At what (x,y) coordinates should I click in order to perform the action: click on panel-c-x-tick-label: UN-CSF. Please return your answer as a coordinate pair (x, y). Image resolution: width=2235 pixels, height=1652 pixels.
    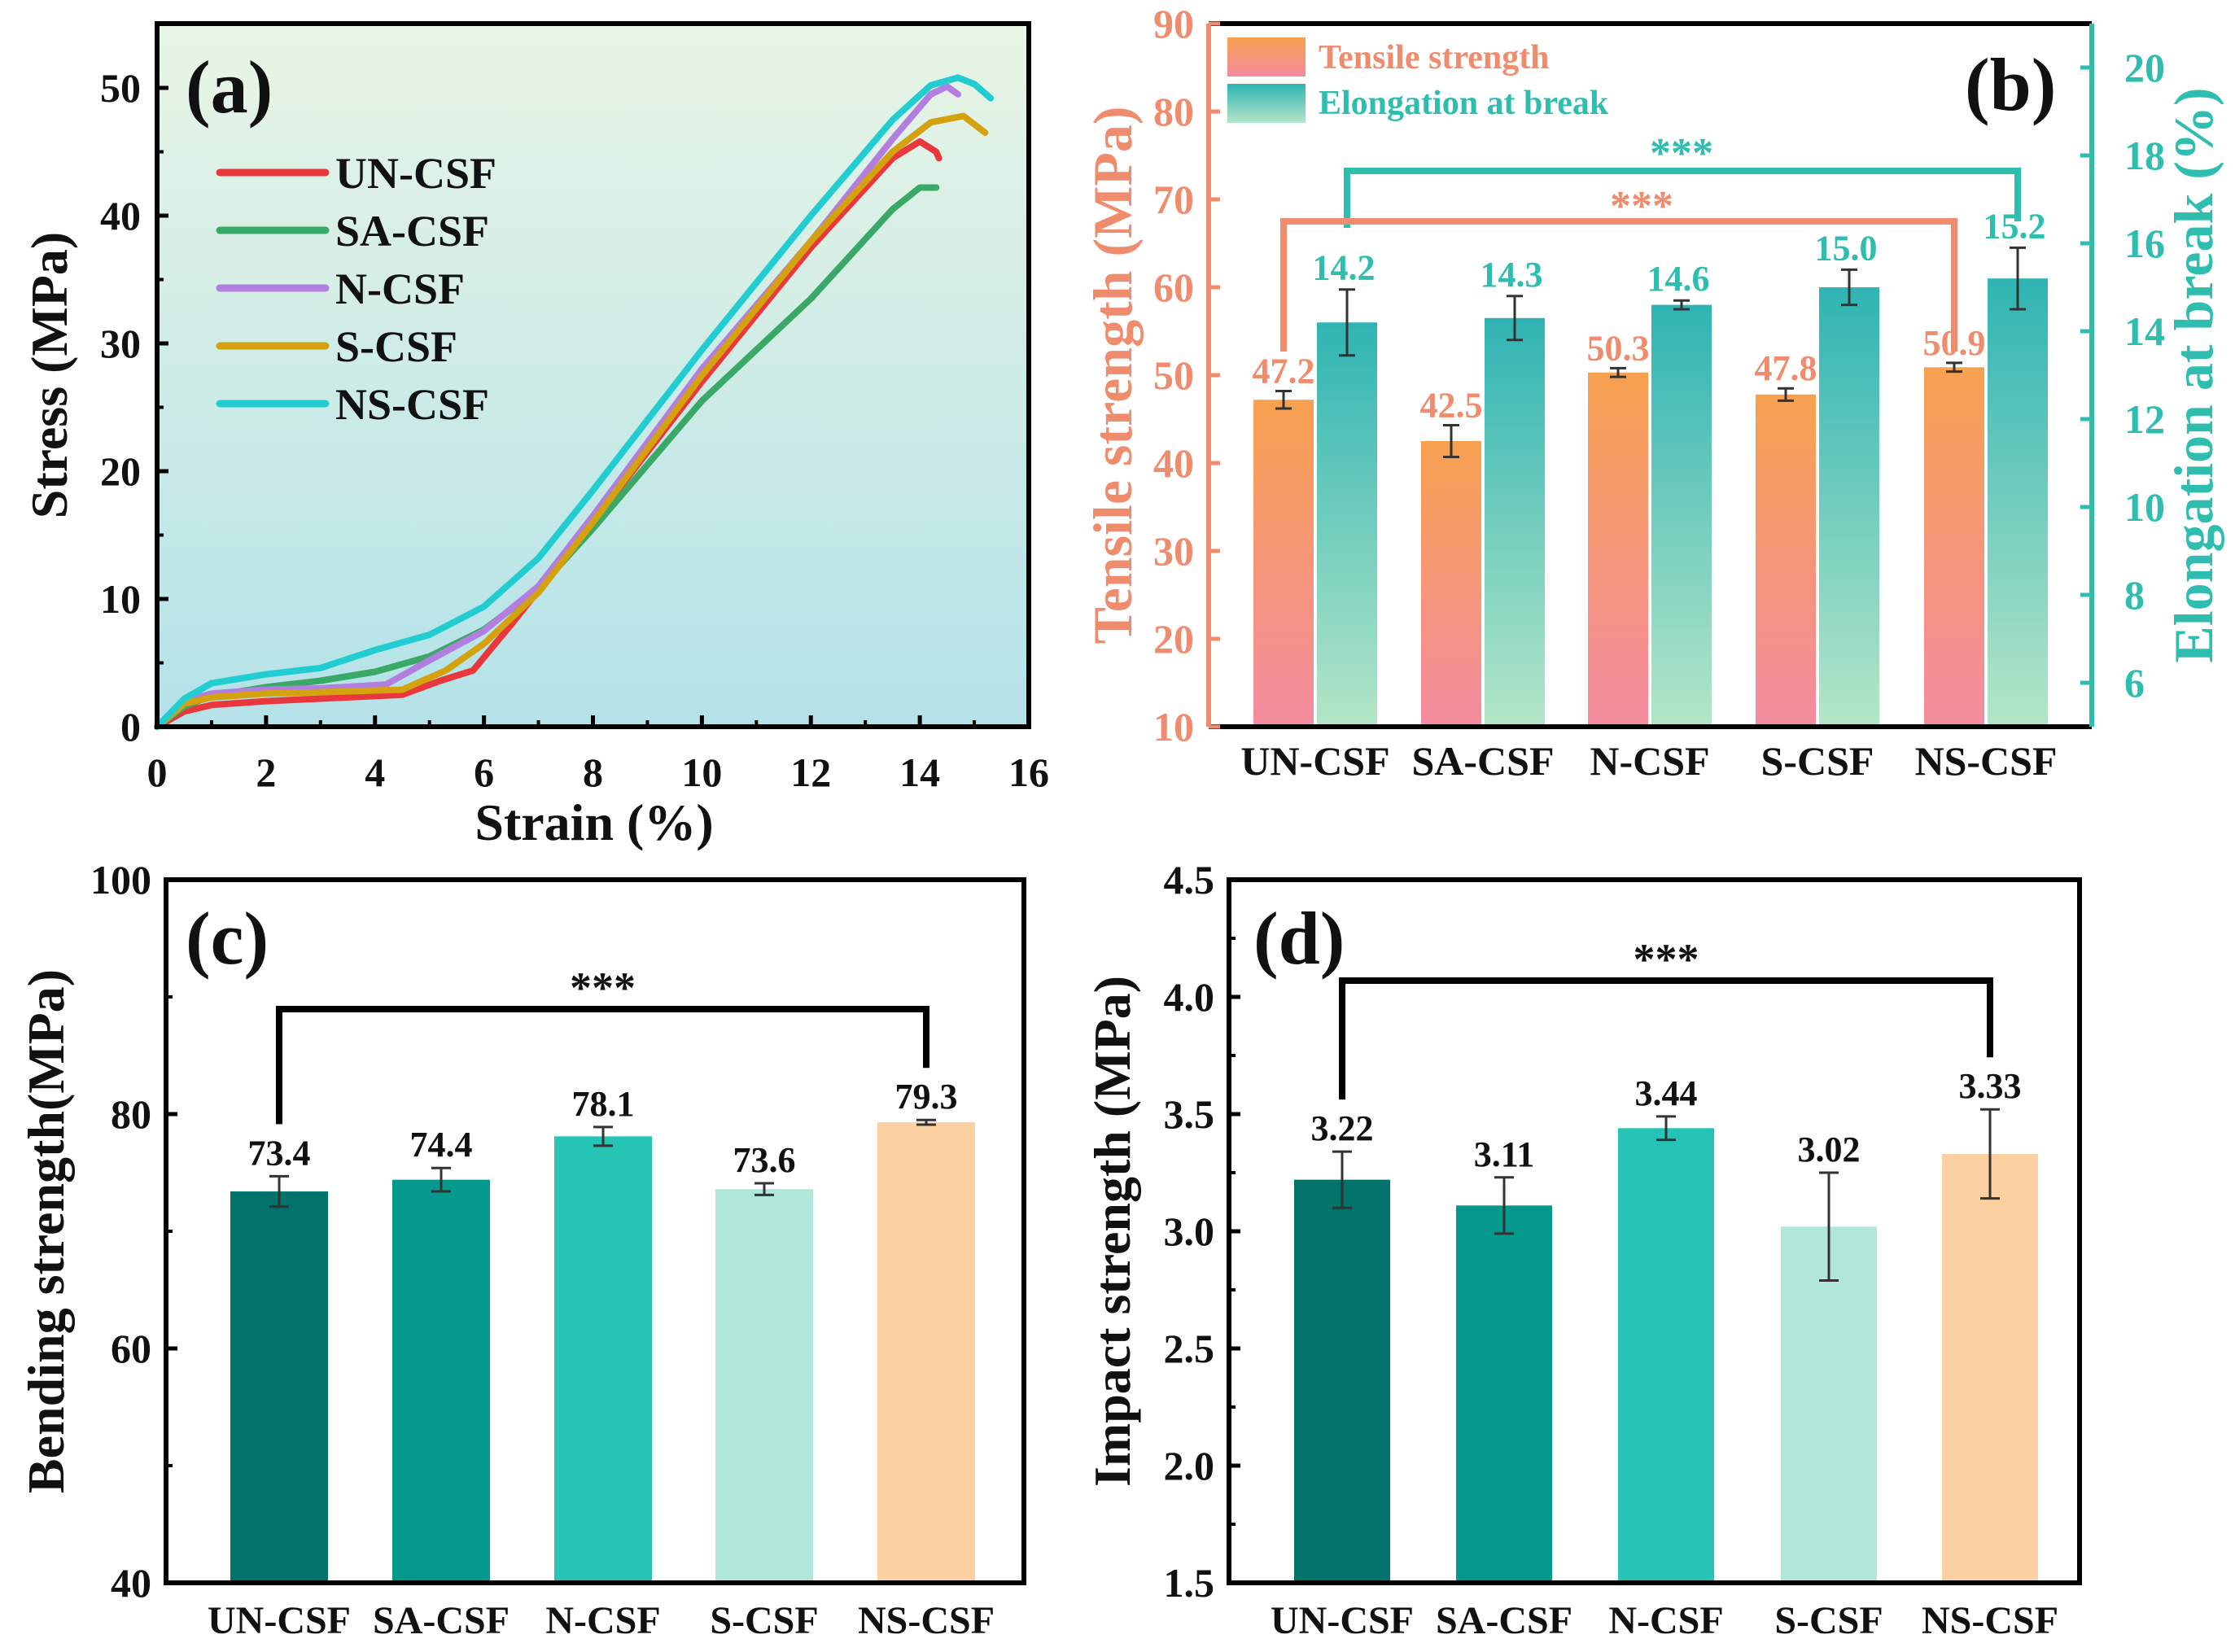
    Looking at the image, I should click on (279, 1620).